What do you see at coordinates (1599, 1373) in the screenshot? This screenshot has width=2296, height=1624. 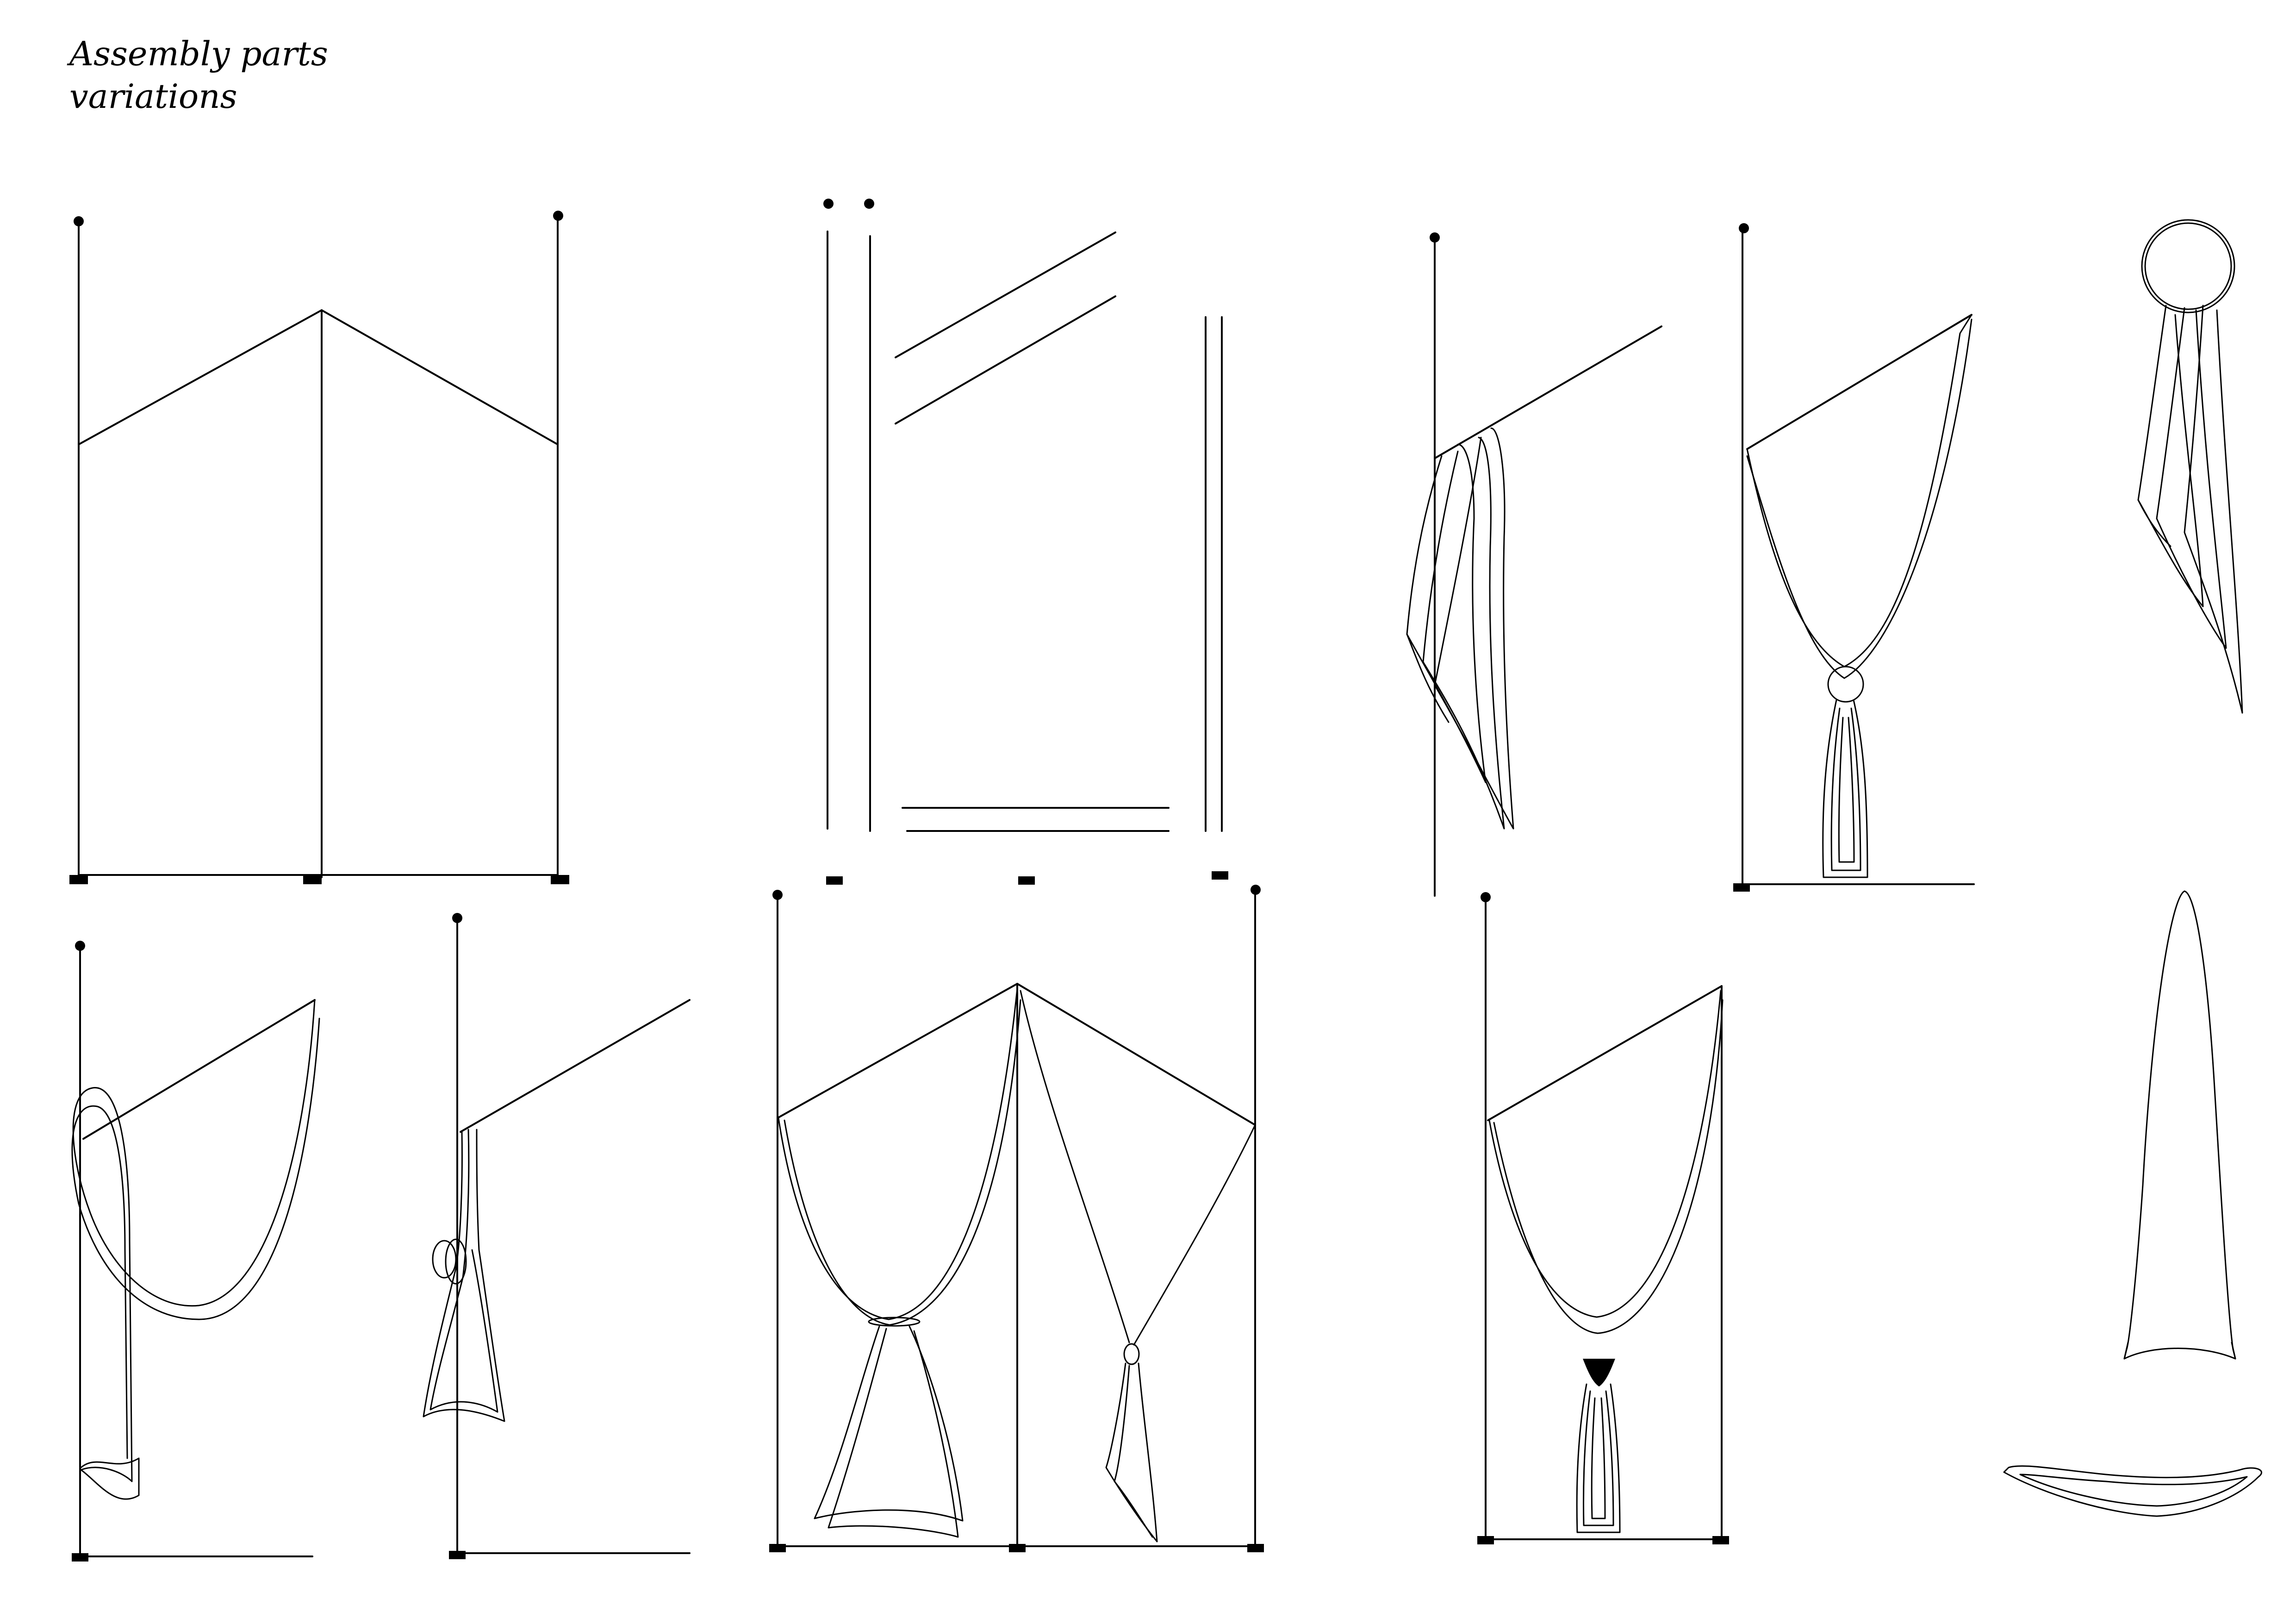 I see `knot-mark` at bounding box center [1599, 1373].